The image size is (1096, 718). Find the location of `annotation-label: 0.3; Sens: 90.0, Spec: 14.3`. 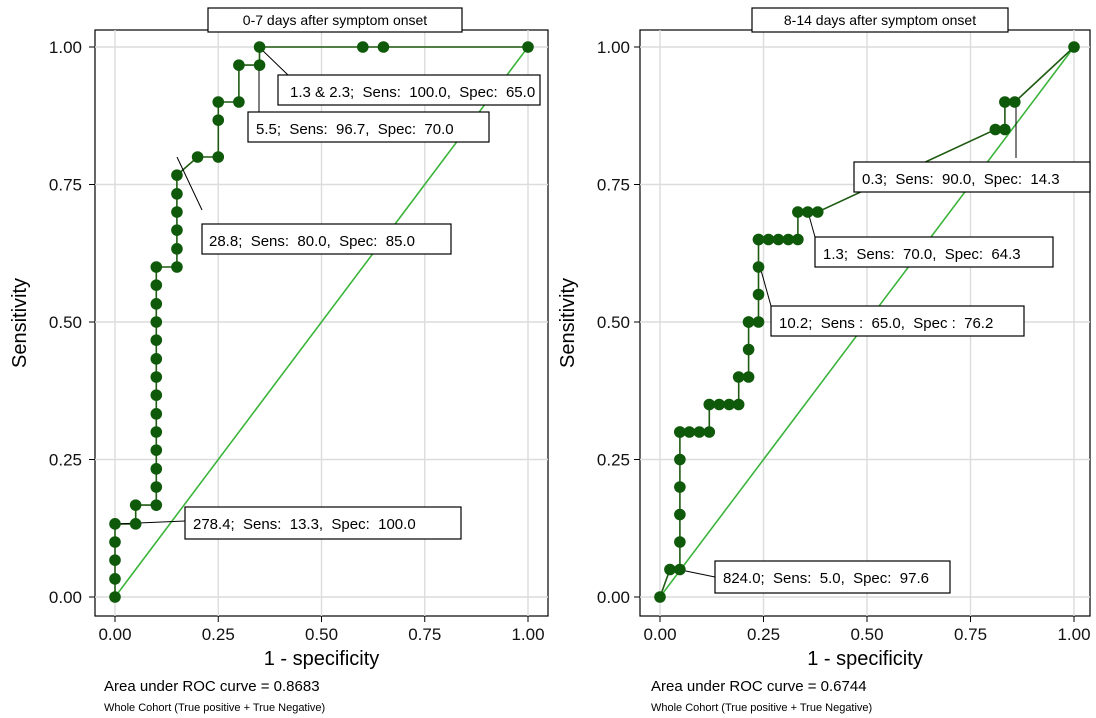

annotation-label: 0.3; Sens: 90.0, Spec: 14.3 is located at coordinates (961, 179).